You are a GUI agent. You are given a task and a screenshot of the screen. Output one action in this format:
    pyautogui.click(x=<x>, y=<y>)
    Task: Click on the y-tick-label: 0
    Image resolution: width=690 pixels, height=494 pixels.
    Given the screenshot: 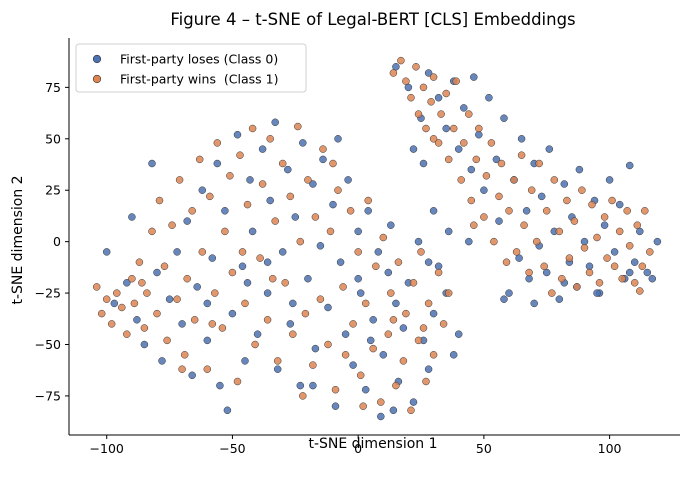 What is the action you would take?
    pyautogui.click(x=57, y=241)
    